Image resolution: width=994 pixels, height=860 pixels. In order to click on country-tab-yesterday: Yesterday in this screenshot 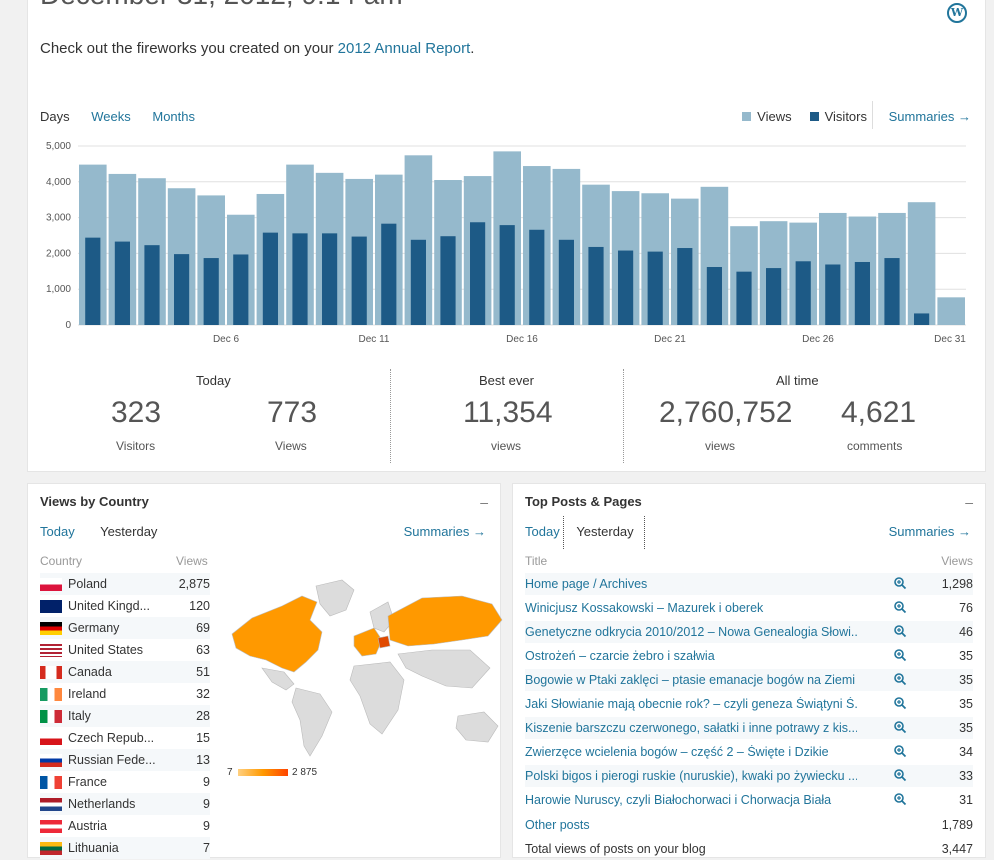, I will do `click(129, 531)`.